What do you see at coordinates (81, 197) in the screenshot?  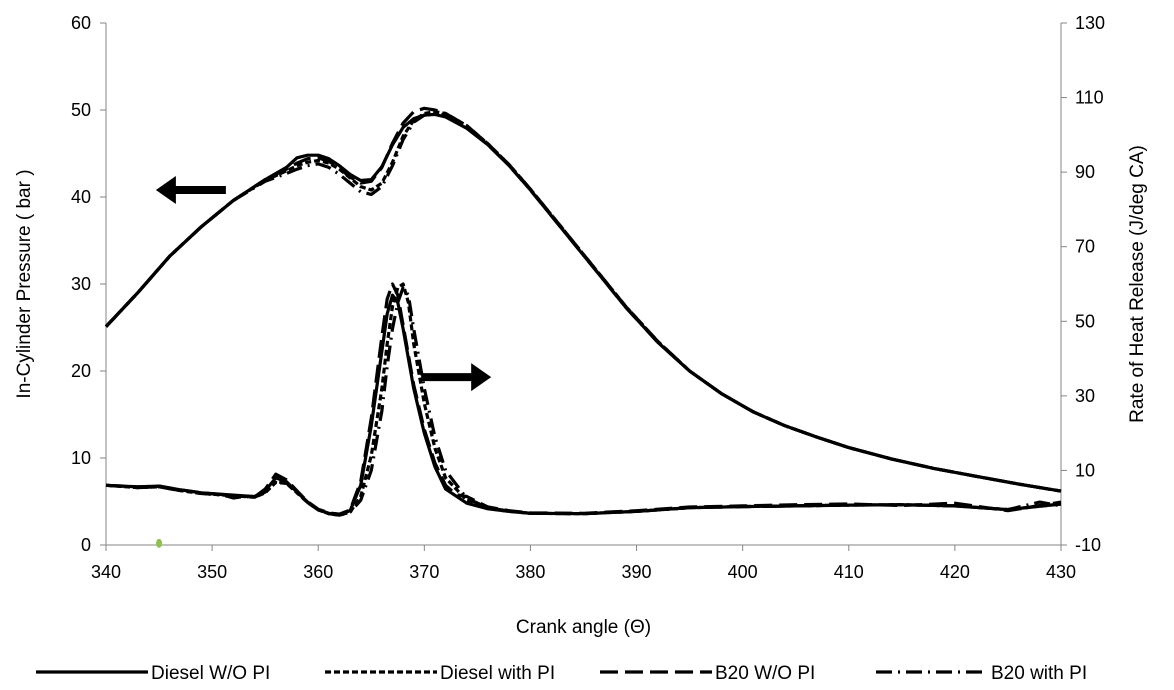 I see `left-y-tick-label: 40` at bounding box center [81, 197].